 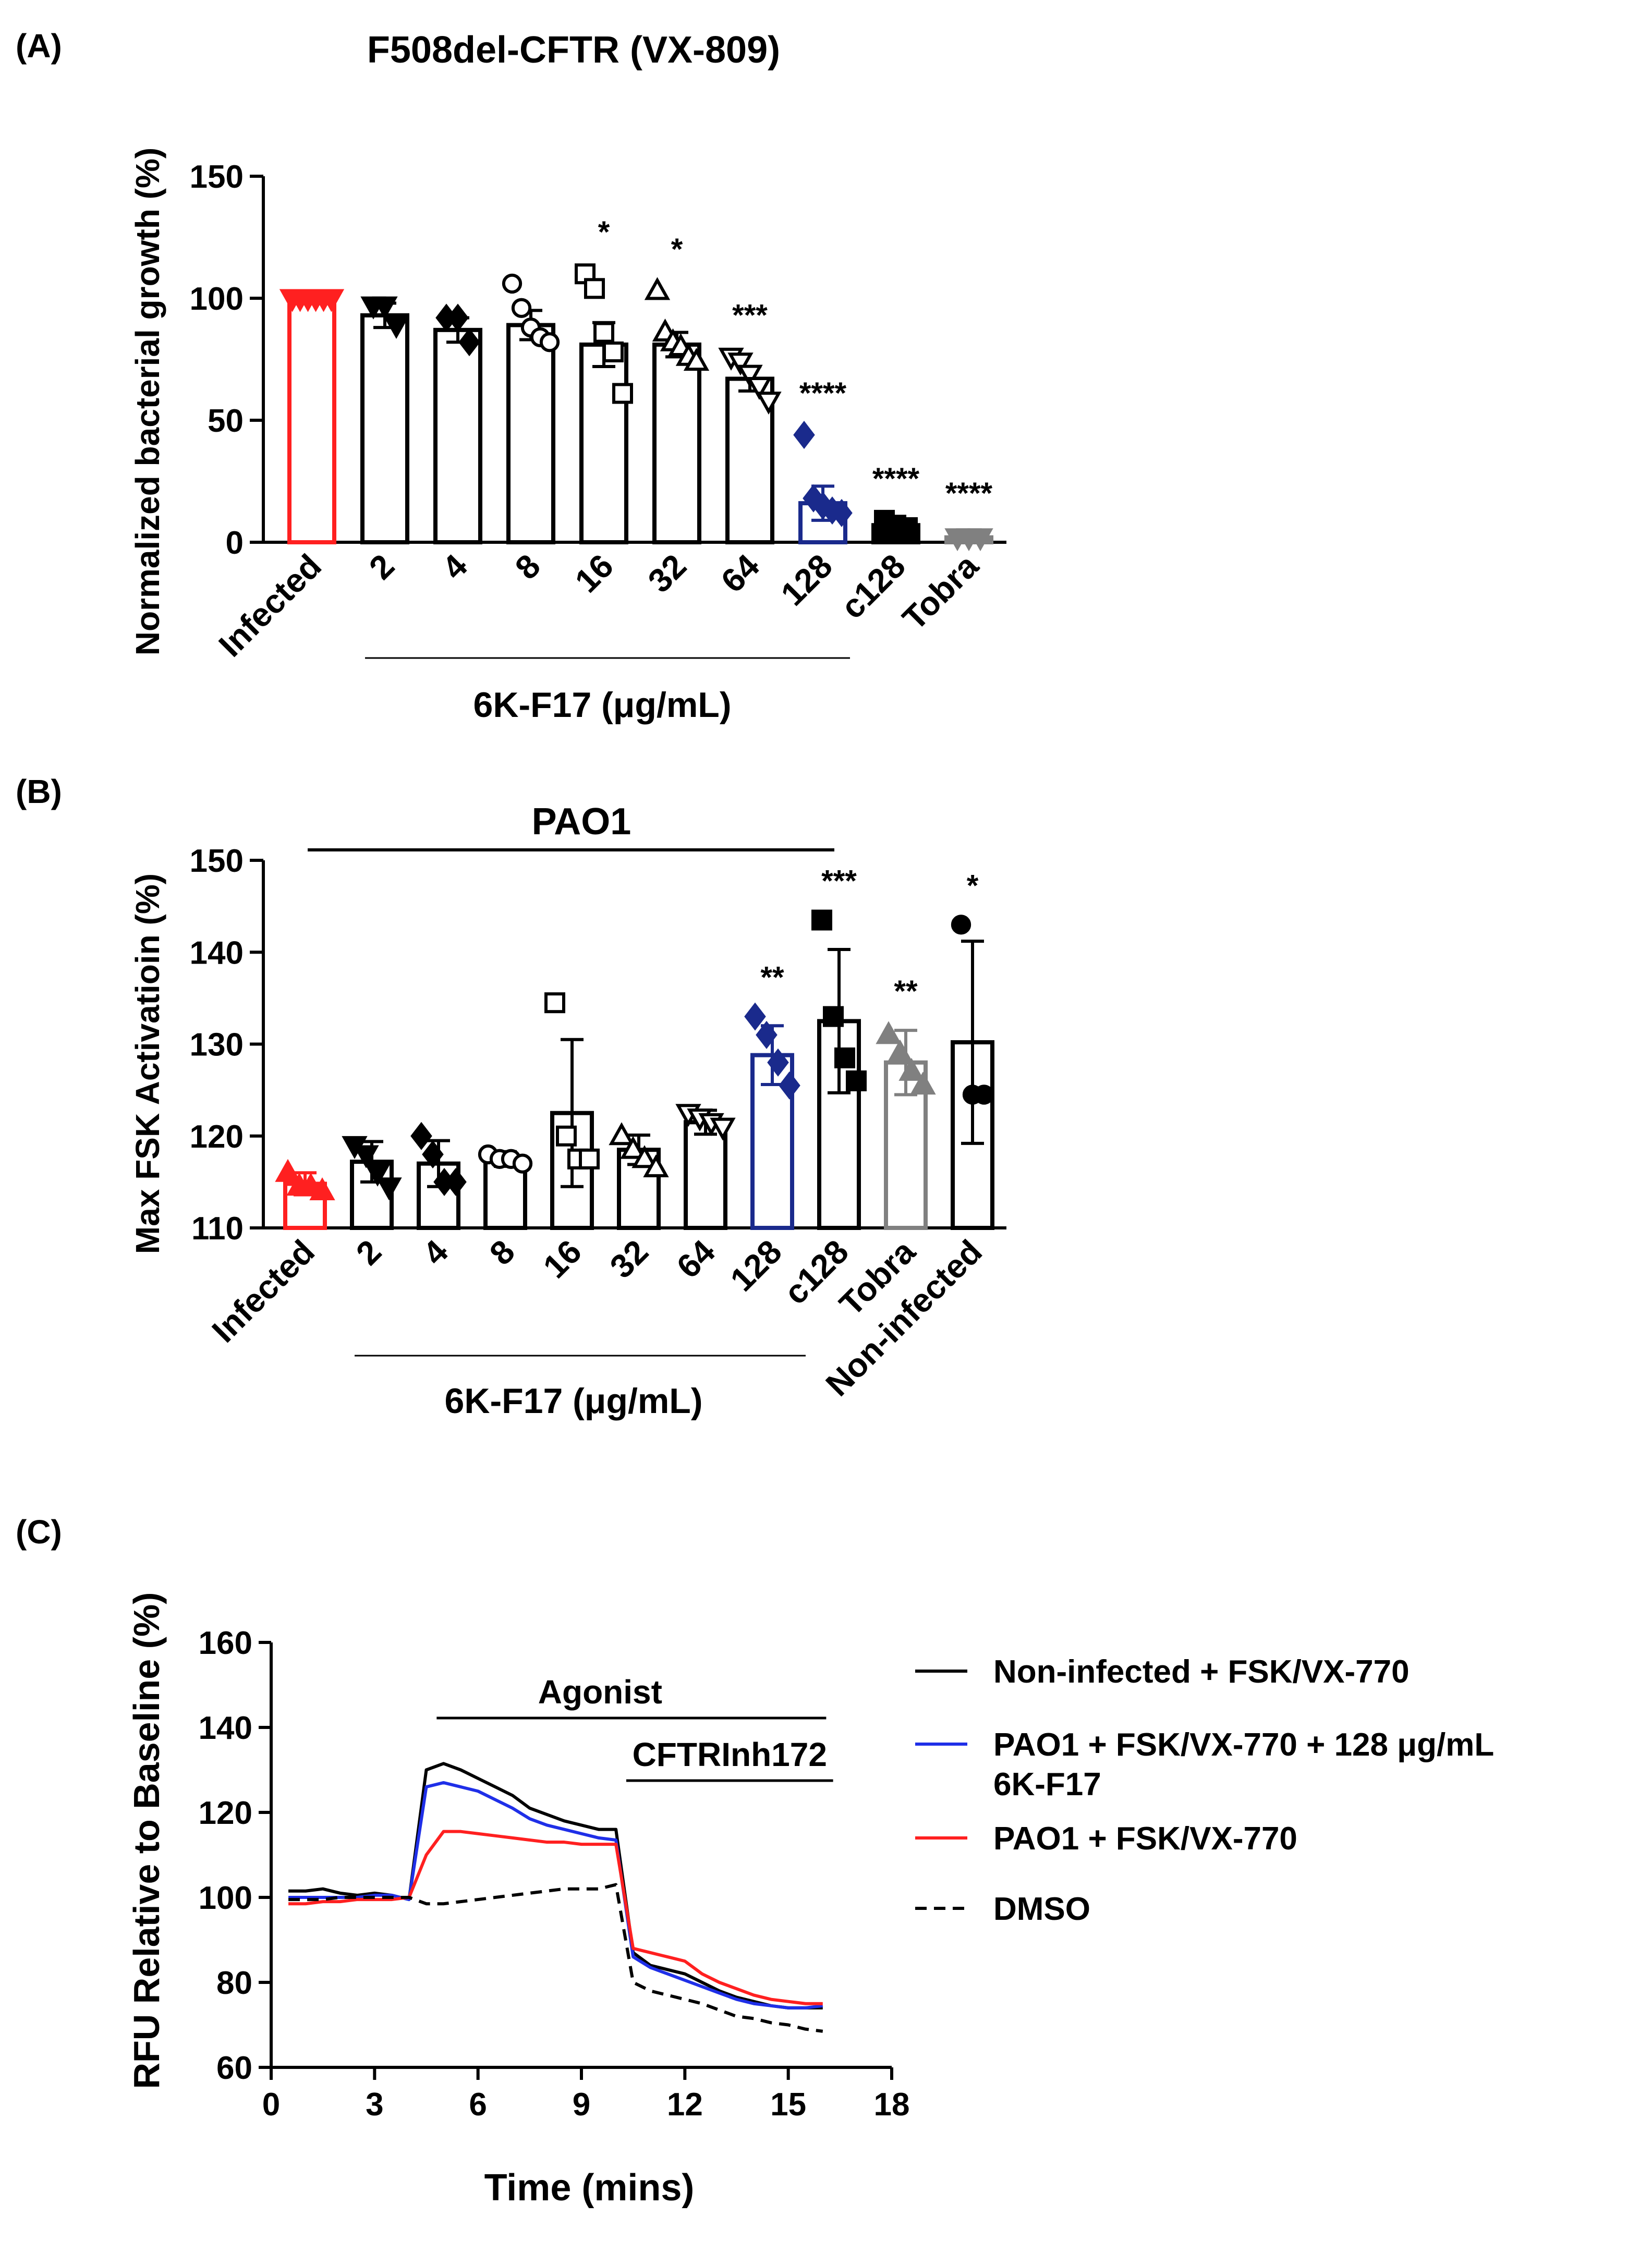 I want to click on a-category-label: 8, so click(x=528, y=567).